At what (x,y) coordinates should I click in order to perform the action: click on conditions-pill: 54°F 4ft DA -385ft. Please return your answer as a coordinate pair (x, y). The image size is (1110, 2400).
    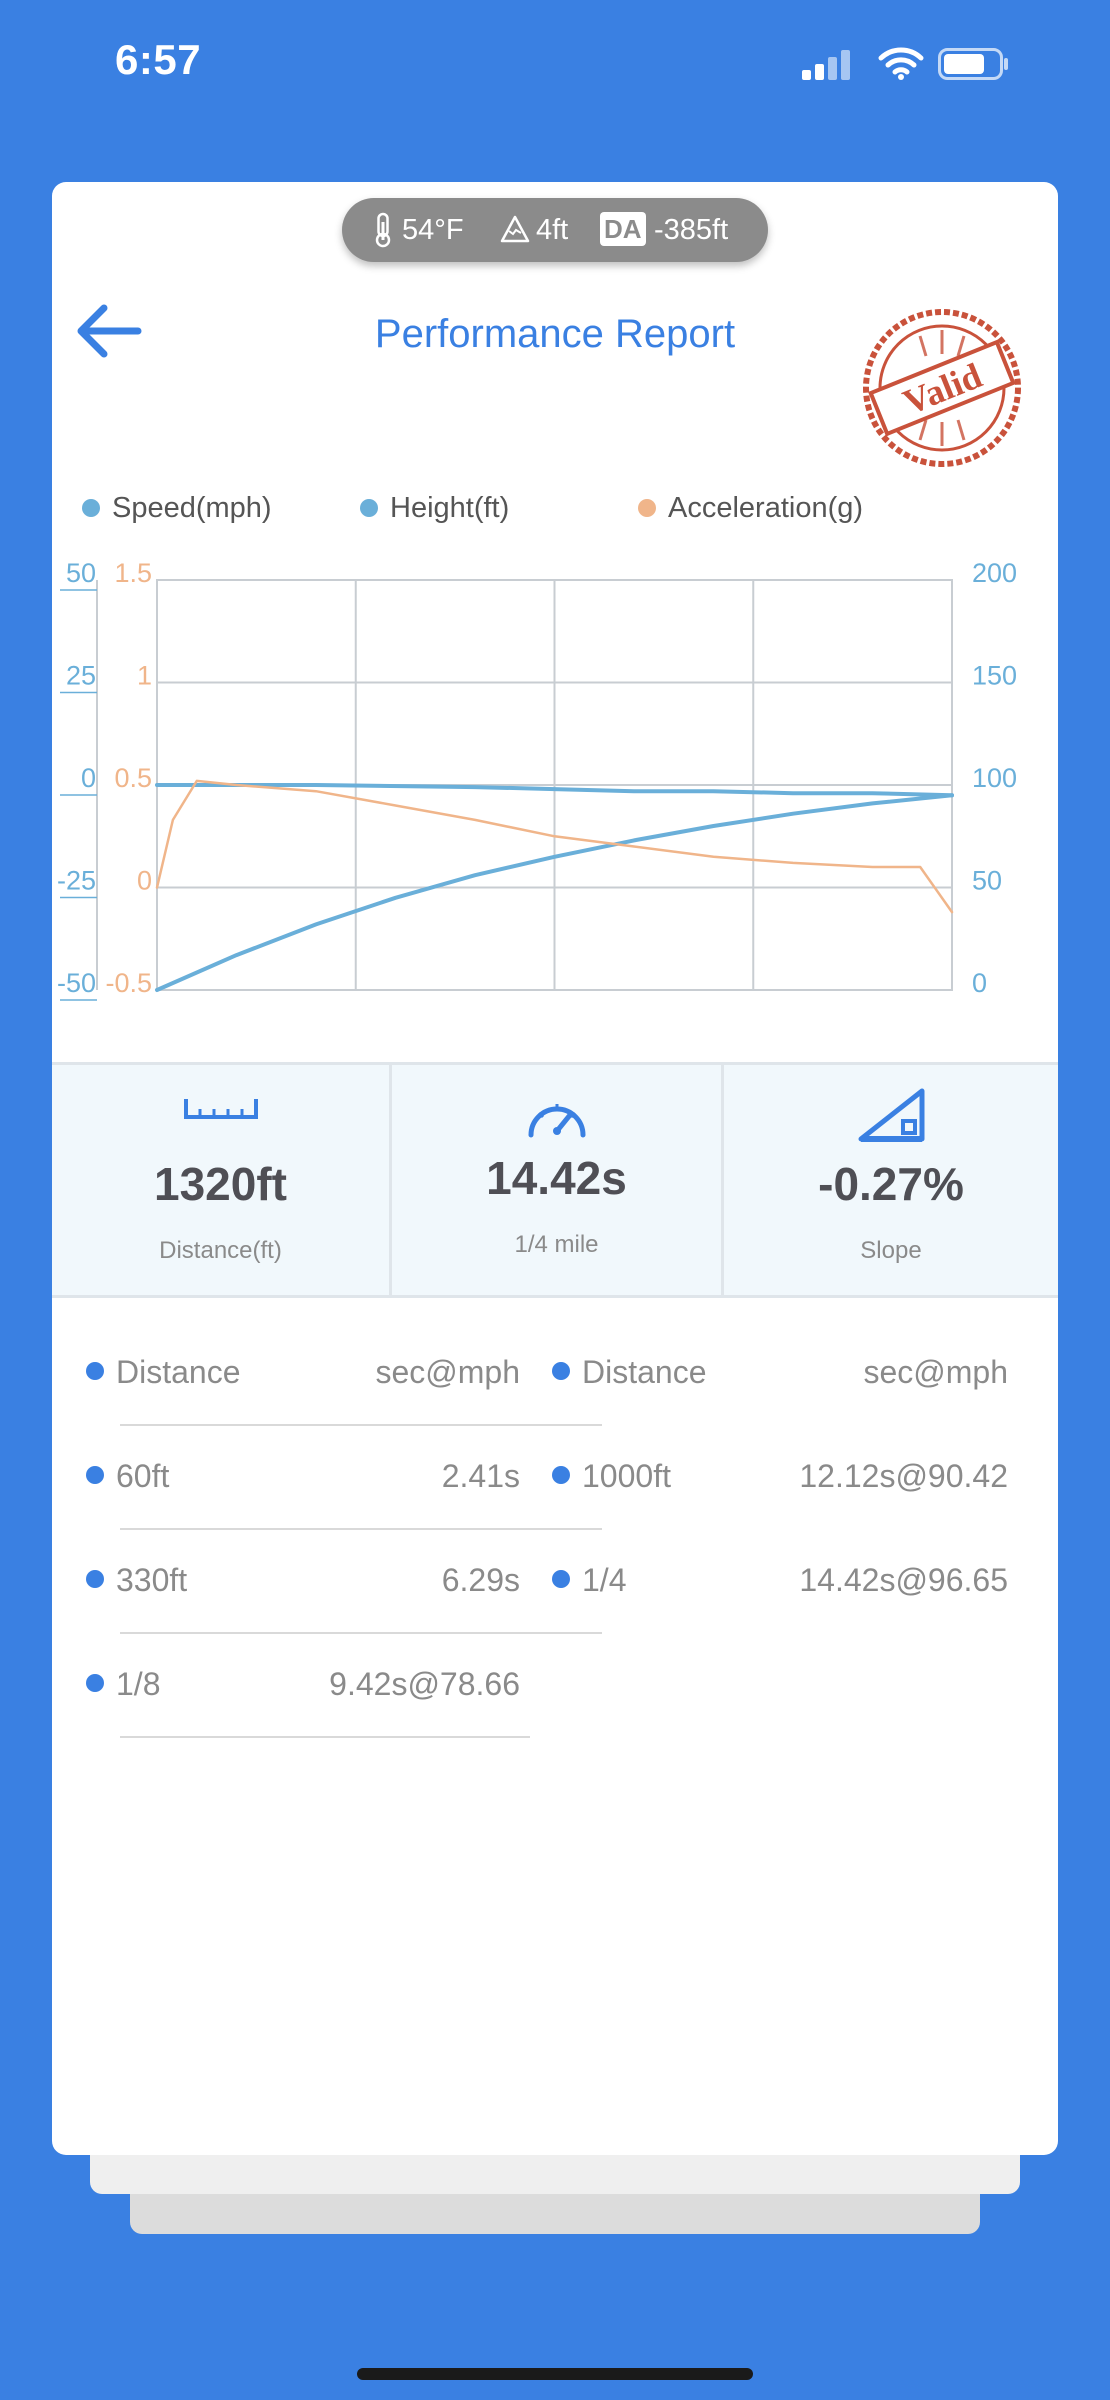
    Looking at the image, I should click on (555, 230).